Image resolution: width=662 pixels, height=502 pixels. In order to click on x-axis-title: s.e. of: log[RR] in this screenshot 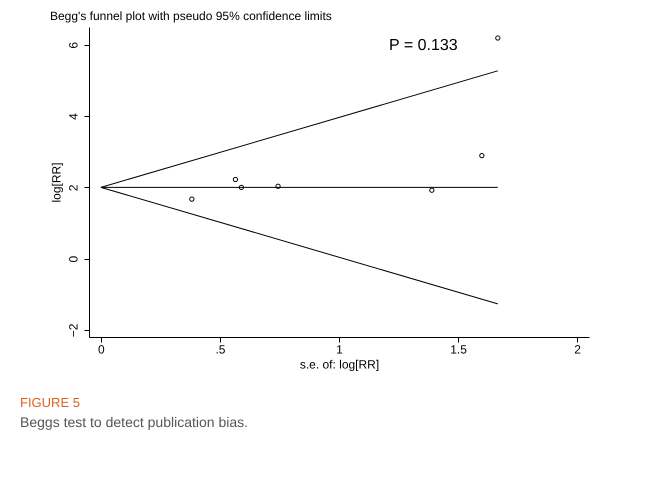, I will do `click(340, 365)`.